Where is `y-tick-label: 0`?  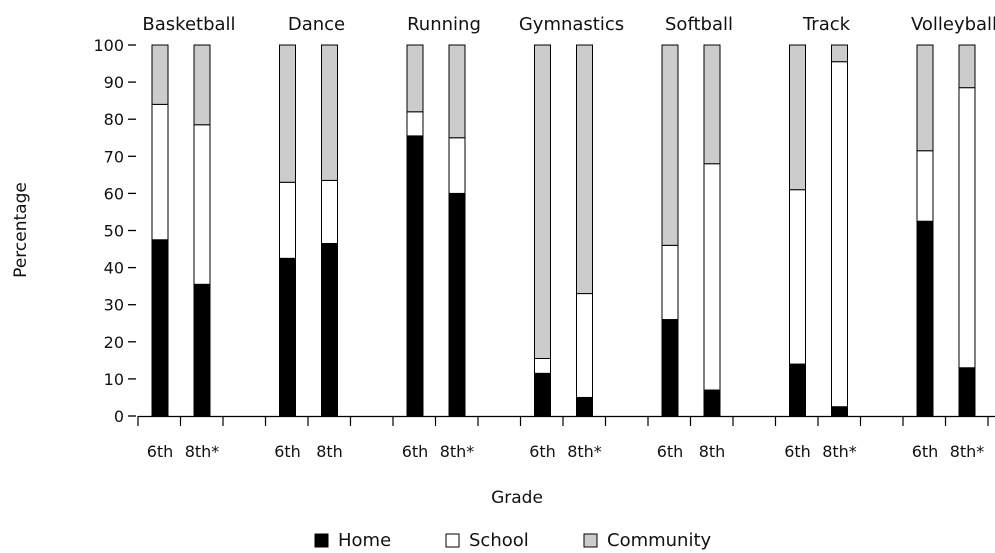 y-tick-label: 0 is located at coordinates (119, 416).